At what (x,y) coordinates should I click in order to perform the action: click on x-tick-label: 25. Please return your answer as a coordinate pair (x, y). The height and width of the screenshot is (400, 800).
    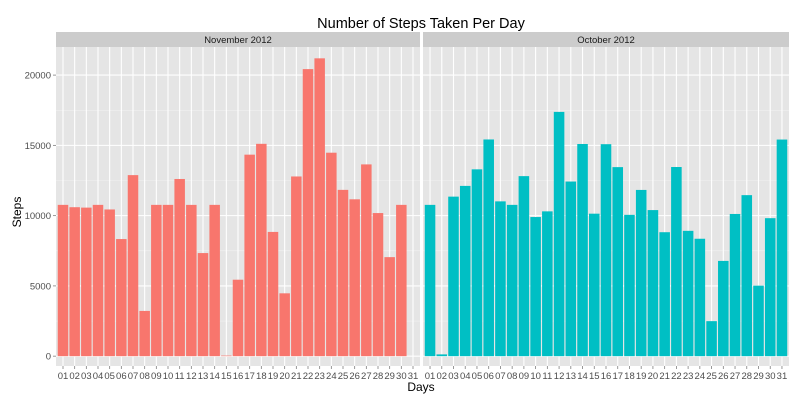
    Looking at the image, I should click on (343, 376).